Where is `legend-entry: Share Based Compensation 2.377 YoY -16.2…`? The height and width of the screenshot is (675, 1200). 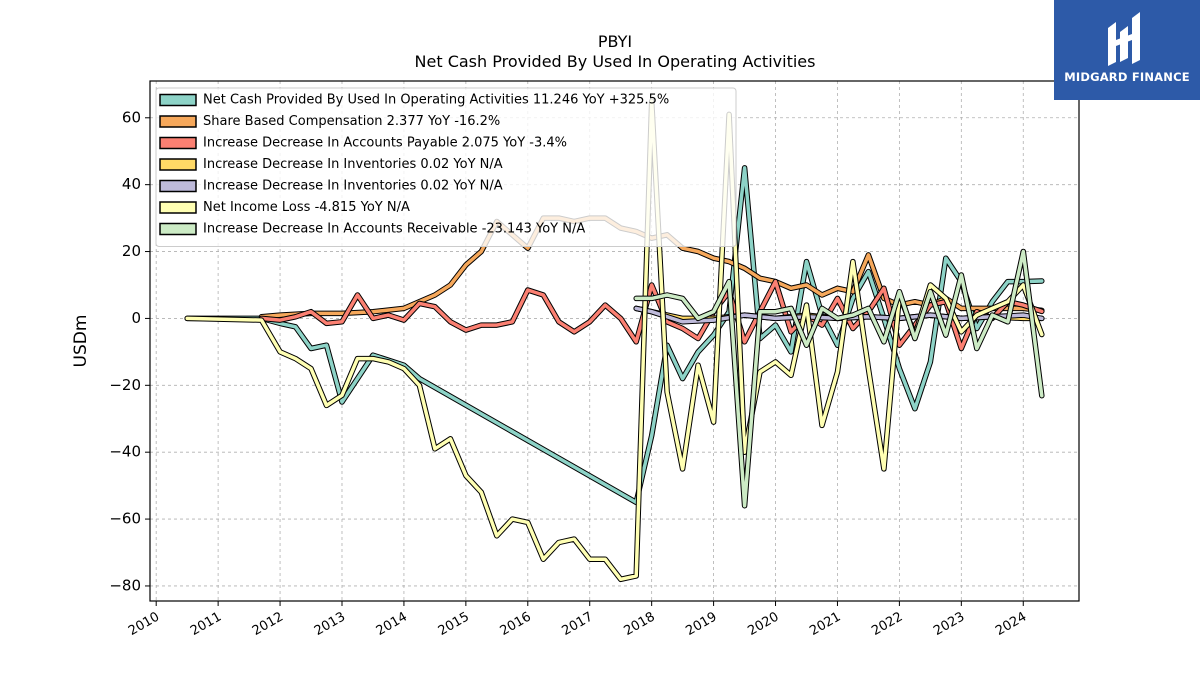 legend-entry: Share Based Compensation 2.377 YoY -16.2… is located at coordinates (351, 121).